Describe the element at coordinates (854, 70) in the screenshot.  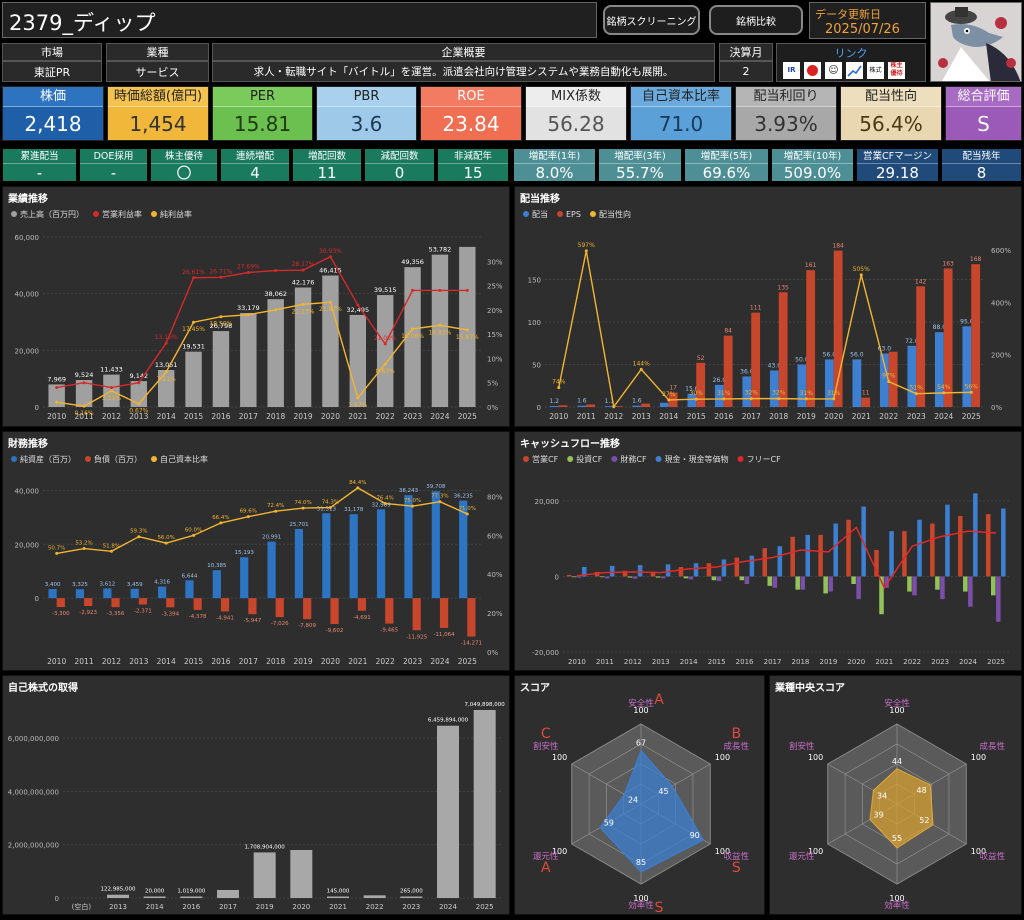
I see `link-chart-icon` at that location.